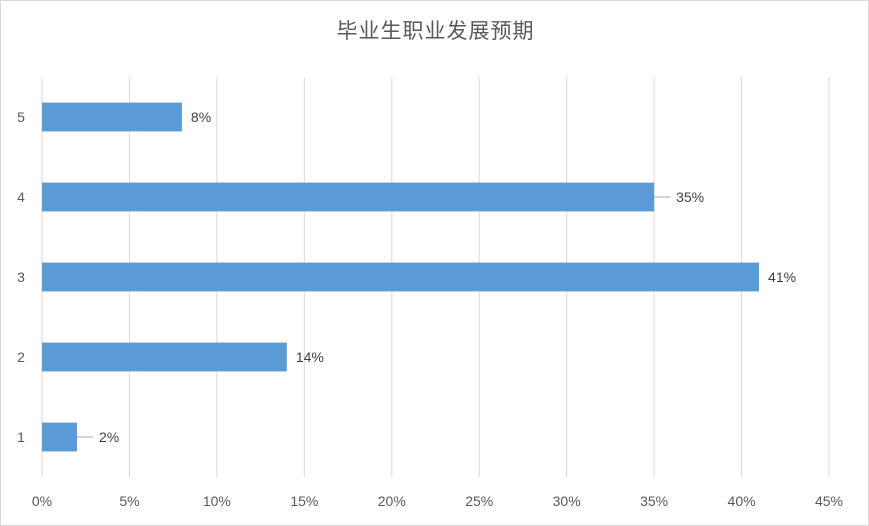 This screenshot has height=526, width=869. What do you see at coordinates (109, 437) in the screenshot?
I see `data-label: 2%` at bounding box center [109, 437].